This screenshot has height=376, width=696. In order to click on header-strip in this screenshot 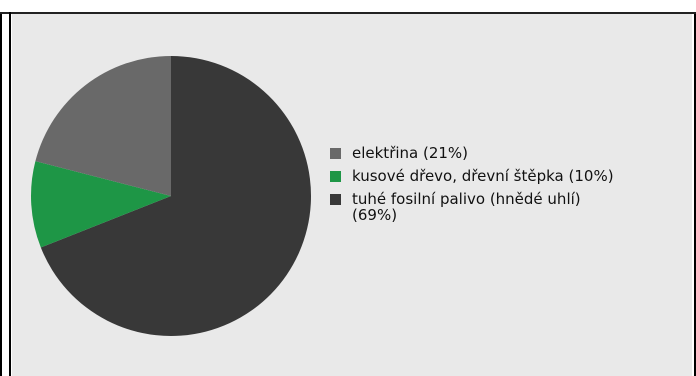, I will do `click(348, 7)`.